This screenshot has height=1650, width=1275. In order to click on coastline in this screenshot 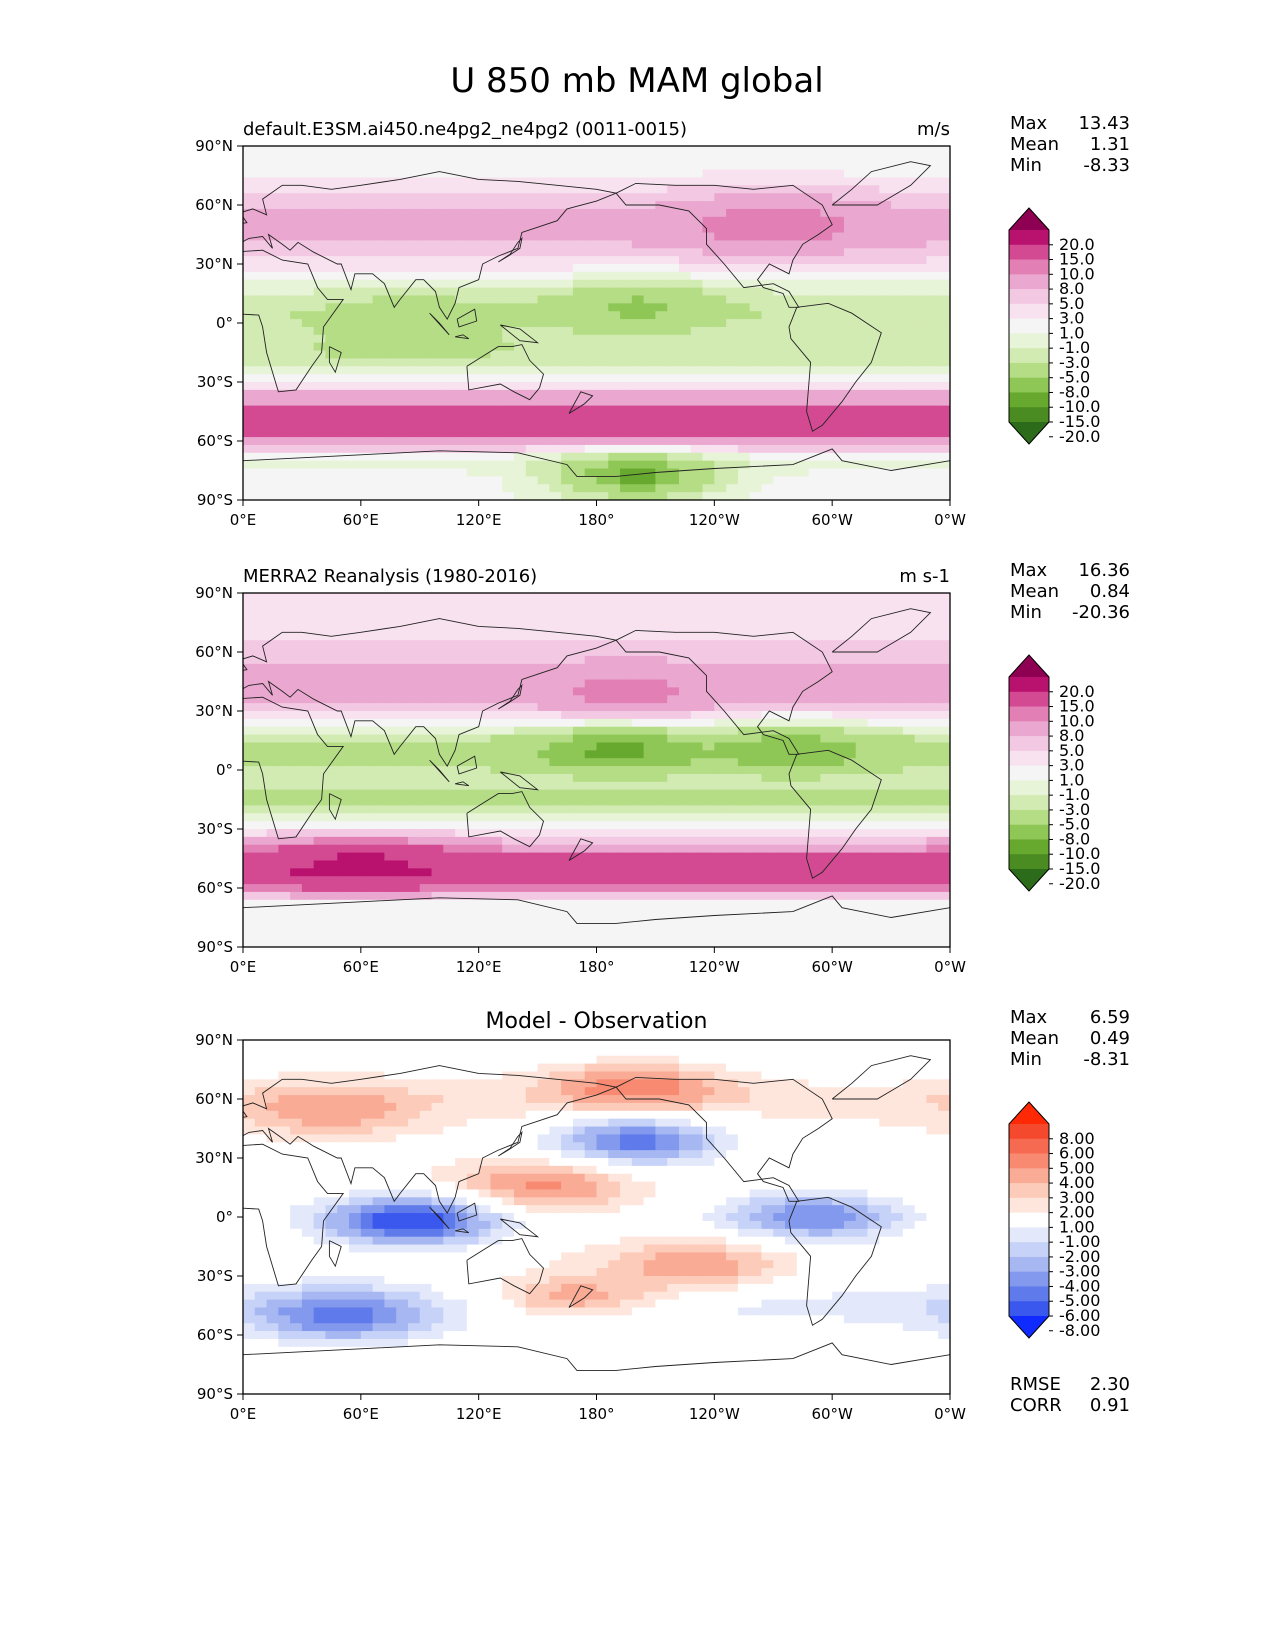, I will do `click(505, 372)`.